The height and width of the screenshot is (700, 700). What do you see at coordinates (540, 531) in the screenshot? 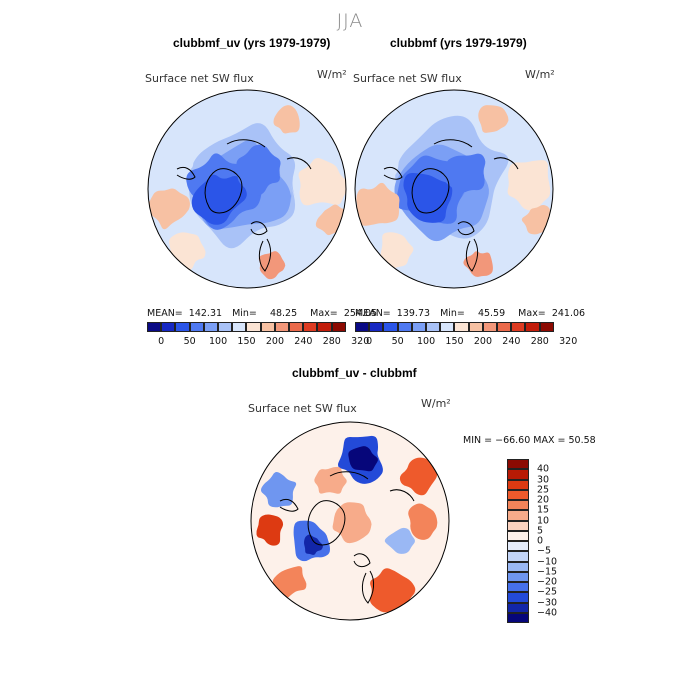
I see `colorbar-tick-label: 5` at bounding box center [540, 531].